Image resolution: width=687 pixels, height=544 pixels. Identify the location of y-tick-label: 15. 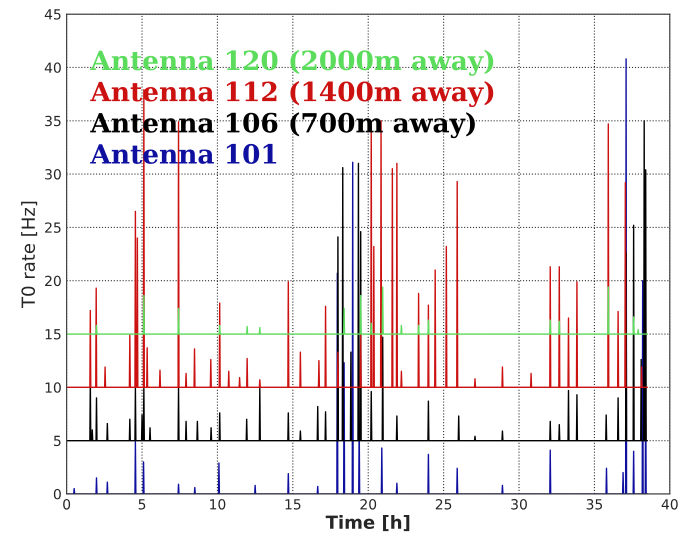
(53, 334).